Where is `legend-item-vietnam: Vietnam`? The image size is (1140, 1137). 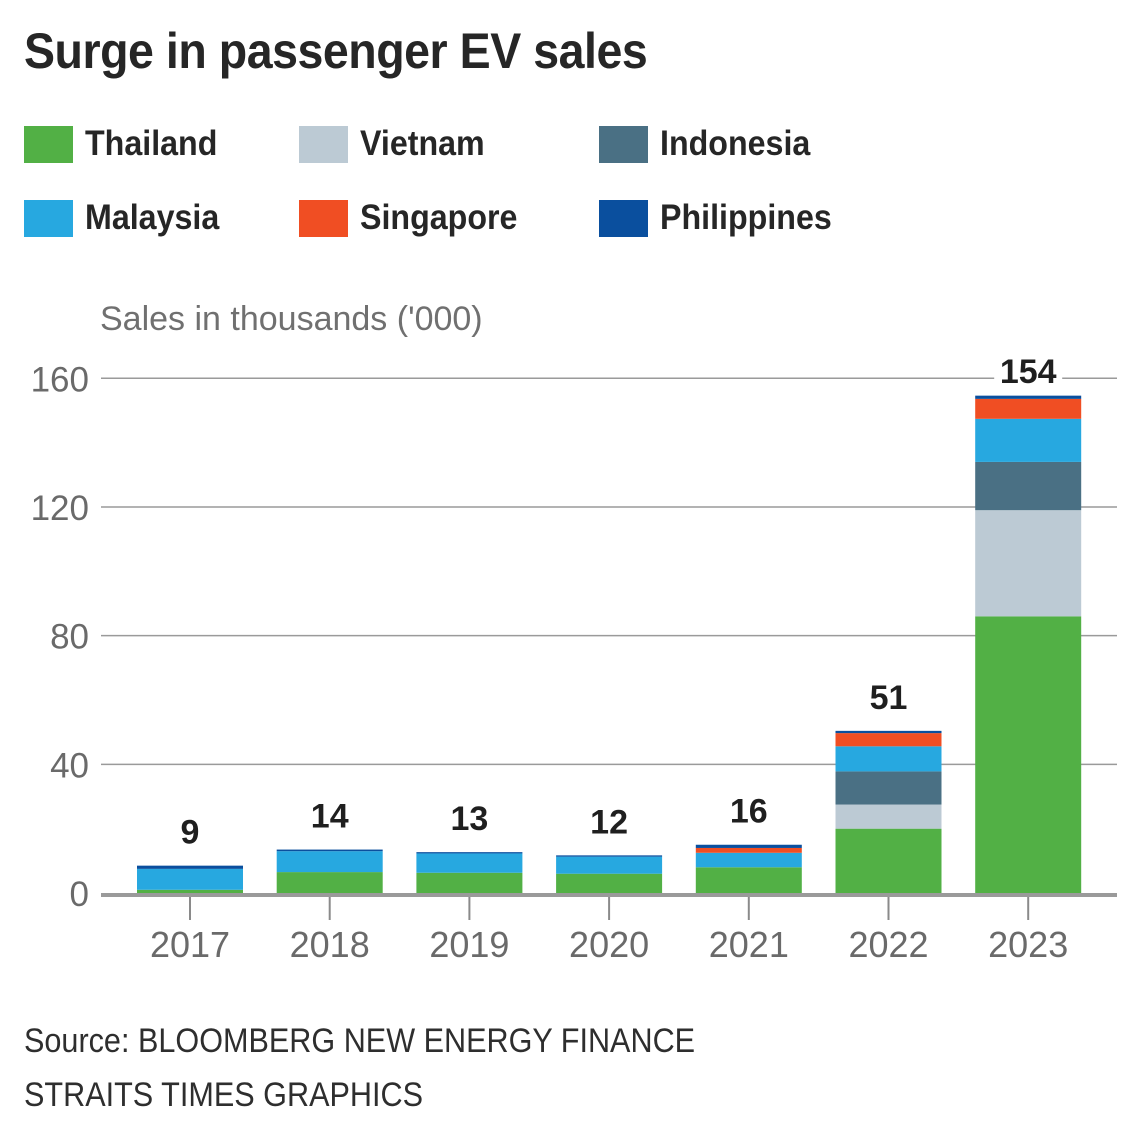
legend-item-vietnam: Vietnam is located at coordinates (397, 143).